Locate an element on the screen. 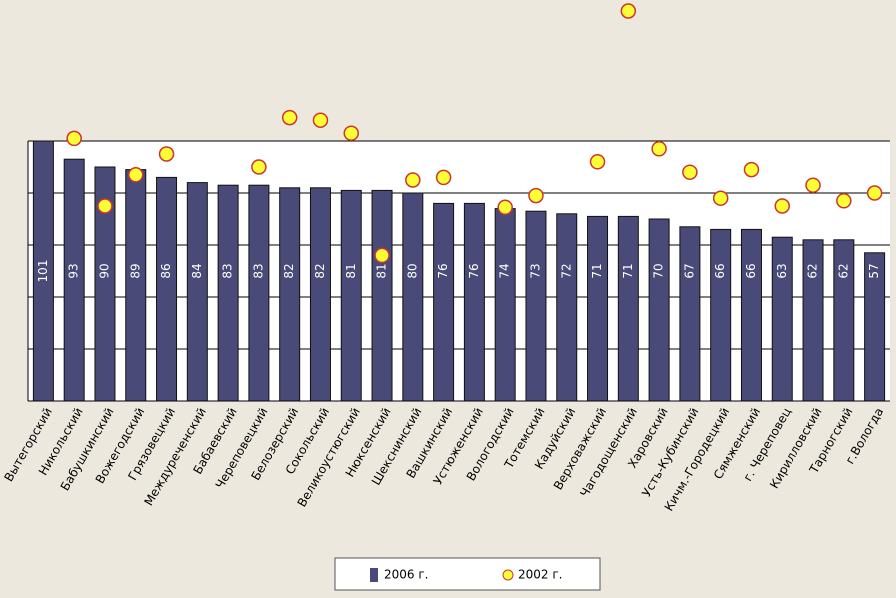 This screenshot has height=598, width=896. legend-label: 2002 г. is located at coordinates (540, 575).